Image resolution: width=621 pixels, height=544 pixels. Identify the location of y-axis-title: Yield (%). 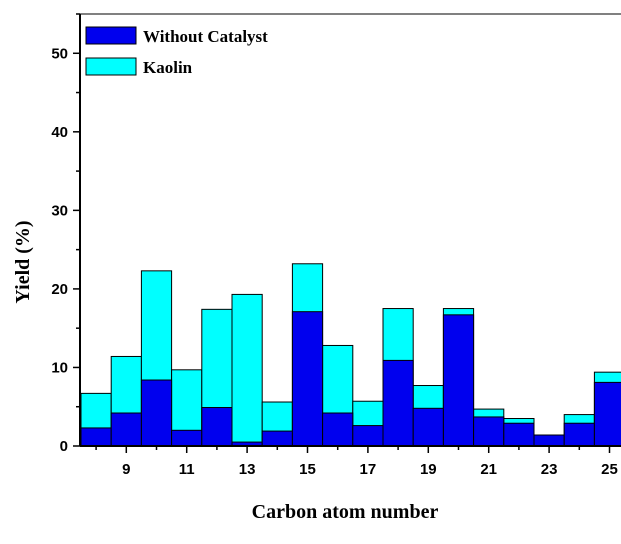
(23, 261).